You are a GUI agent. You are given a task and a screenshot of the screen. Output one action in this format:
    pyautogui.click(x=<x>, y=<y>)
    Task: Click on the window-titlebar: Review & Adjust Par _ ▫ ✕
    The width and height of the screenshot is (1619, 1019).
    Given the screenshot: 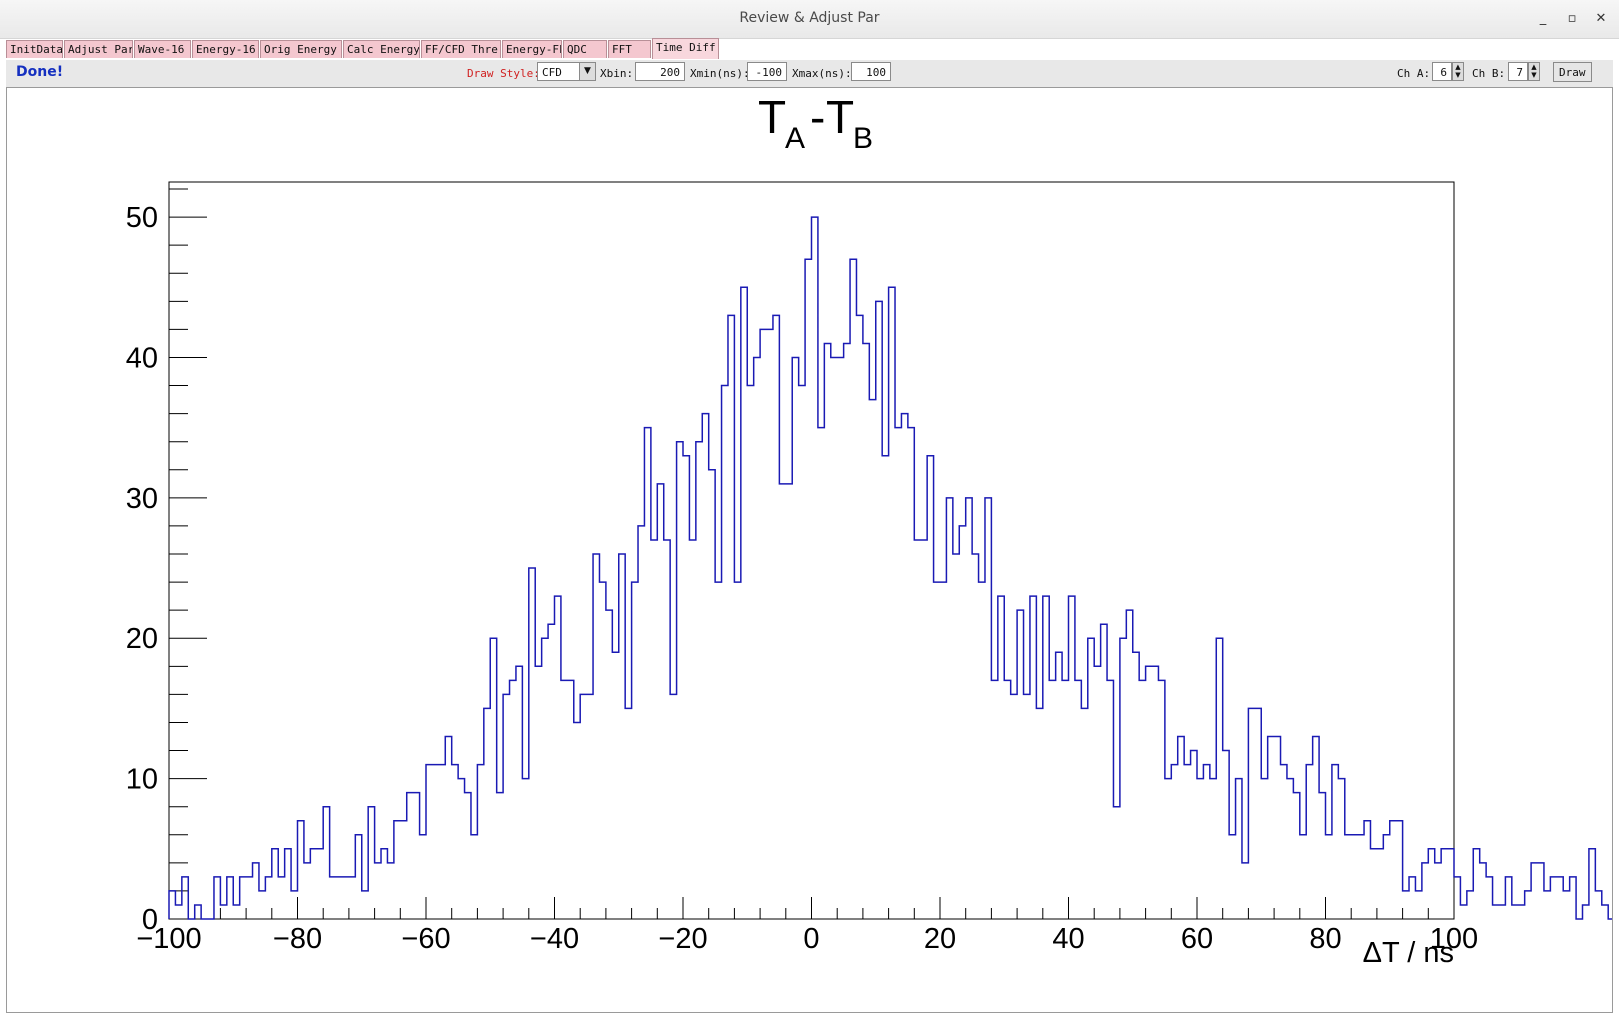 What is the action you would take?
    pyautogui.click(x=809, y=19)
    